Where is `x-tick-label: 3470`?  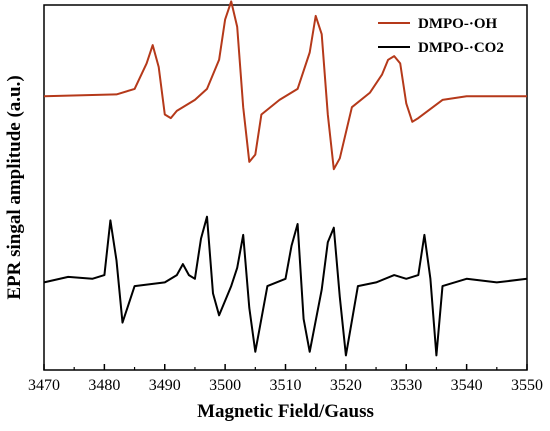 x-tick-label: 3470 is located at coordinates (44, 385).